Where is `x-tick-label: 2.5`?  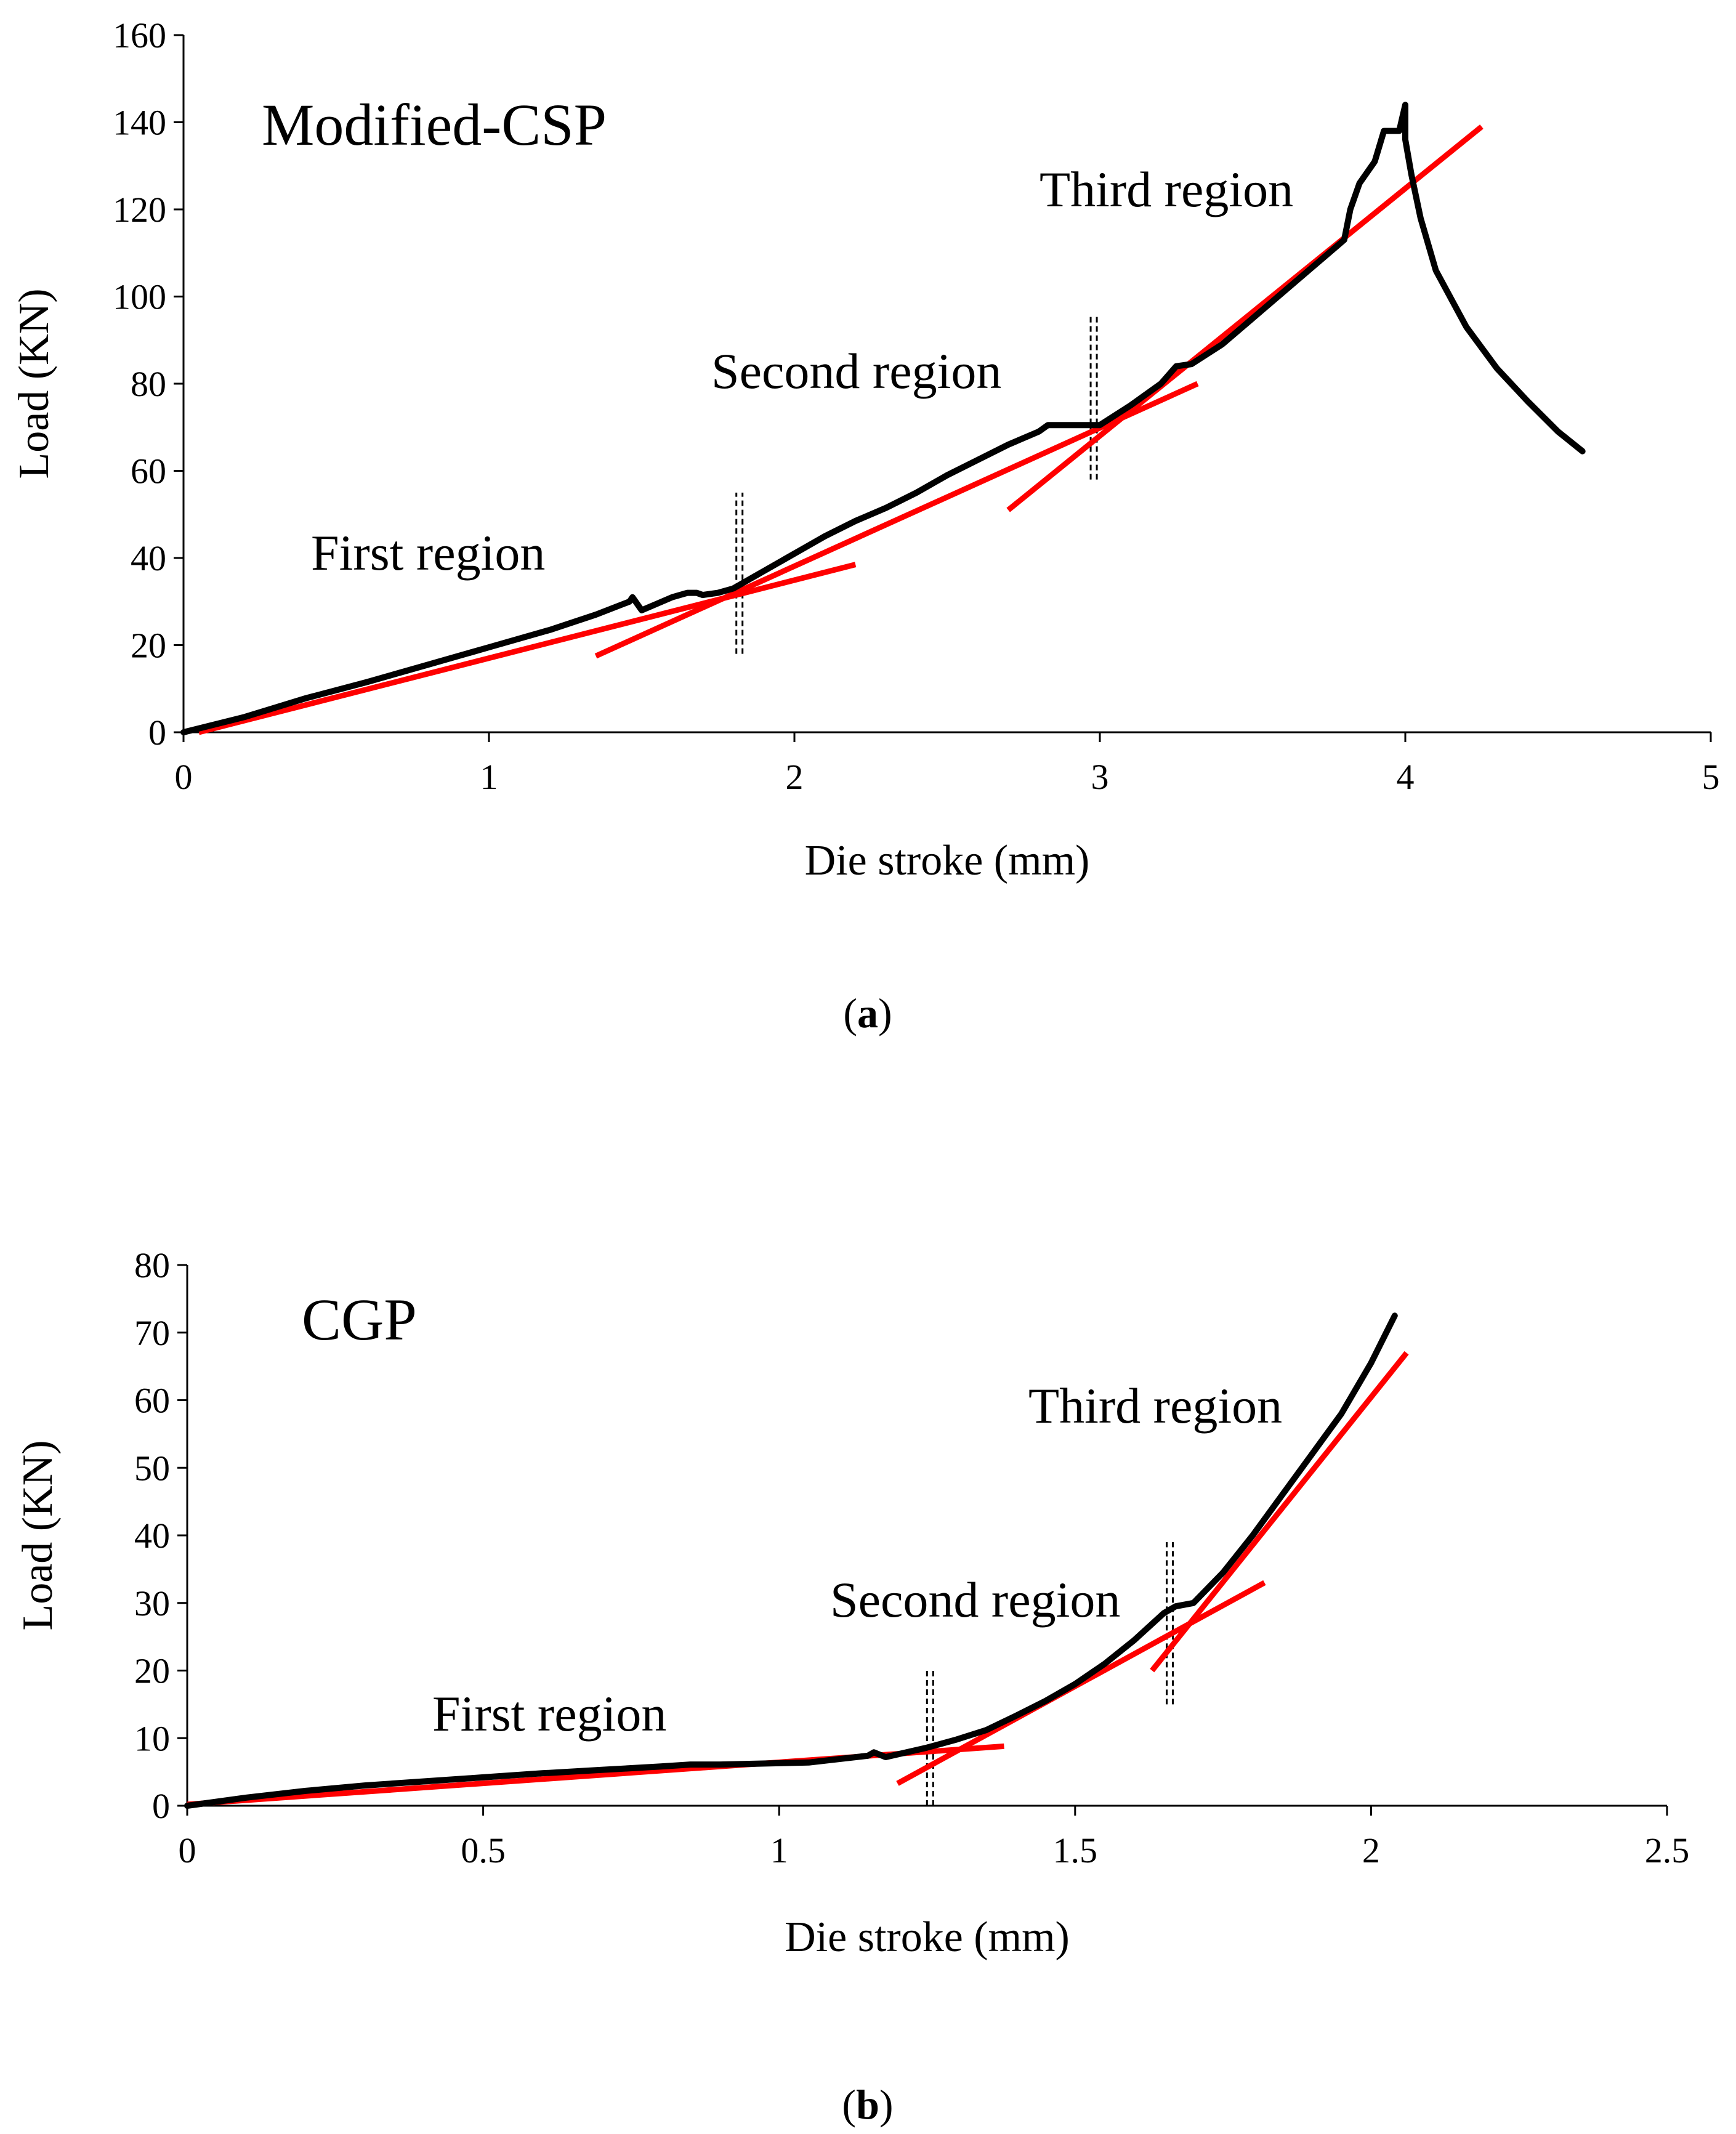
x-tick-label: 2.5 is located at coordinates (1668, 1850).